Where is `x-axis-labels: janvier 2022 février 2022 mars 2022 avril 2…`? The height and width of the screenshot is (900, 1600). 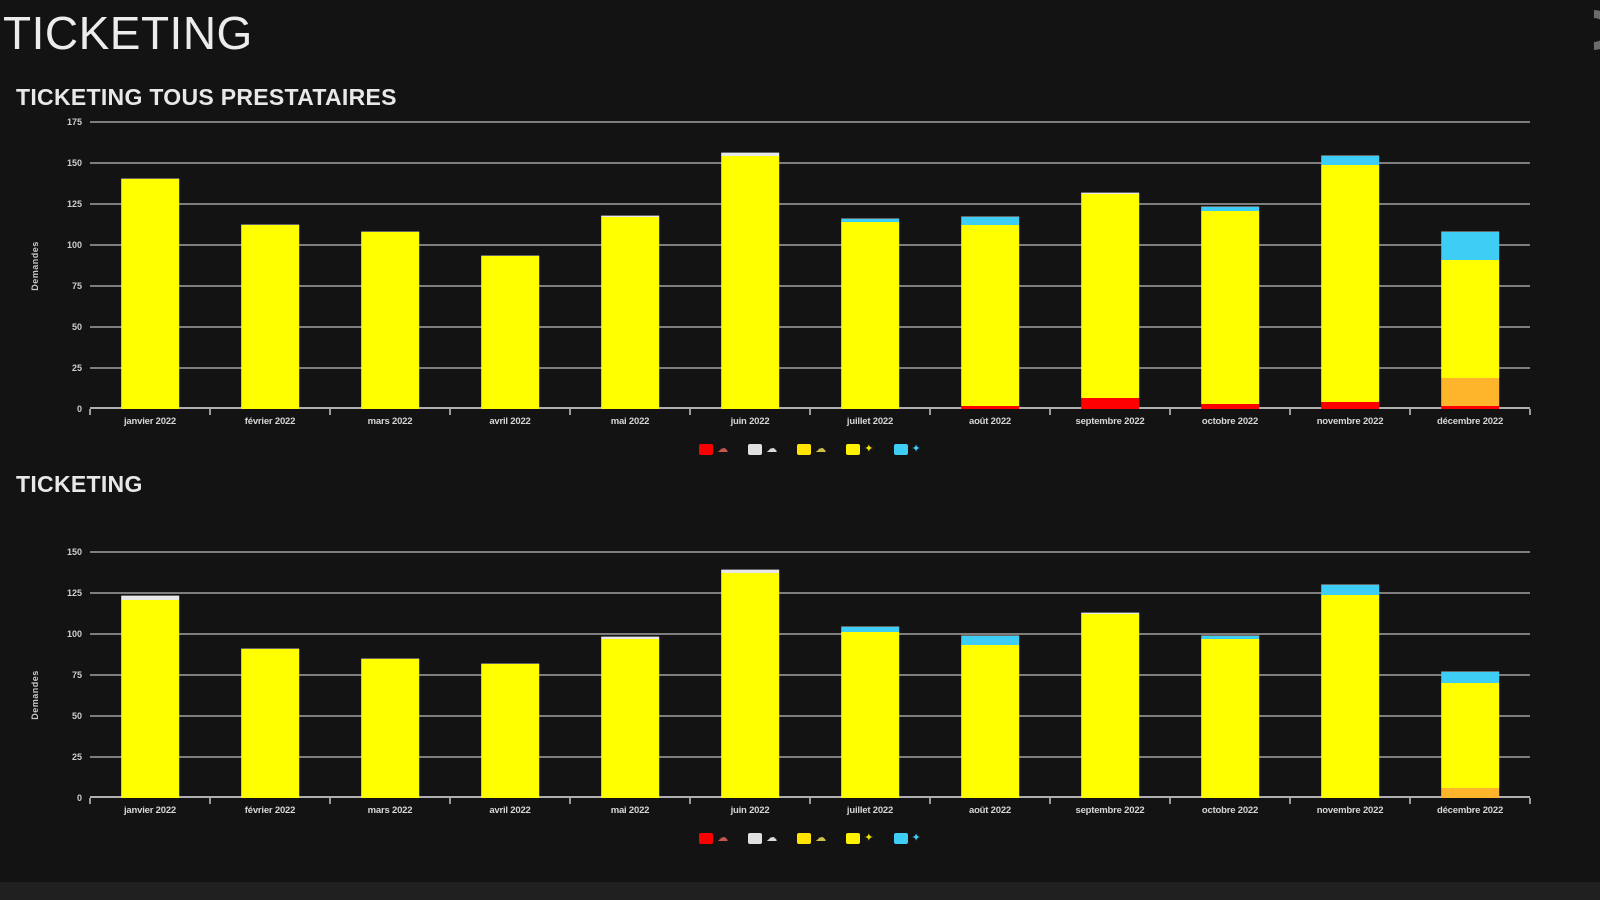 x-axis-labels: janvier 2022 février 2022 mars 2022 avril 2… is located at coordinates (810, 810).